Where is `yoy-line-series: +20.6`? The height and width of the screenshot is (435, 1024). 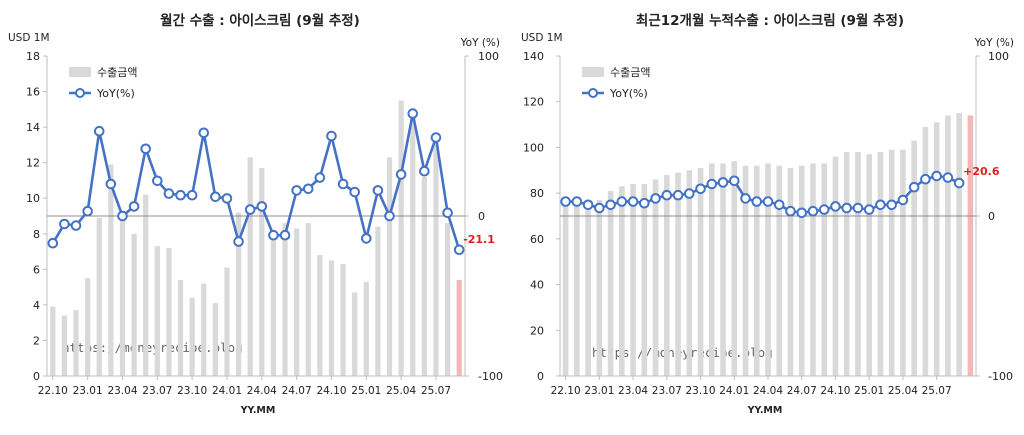
yoy-line-series: +20.6 is located at coordinates (780, 192).